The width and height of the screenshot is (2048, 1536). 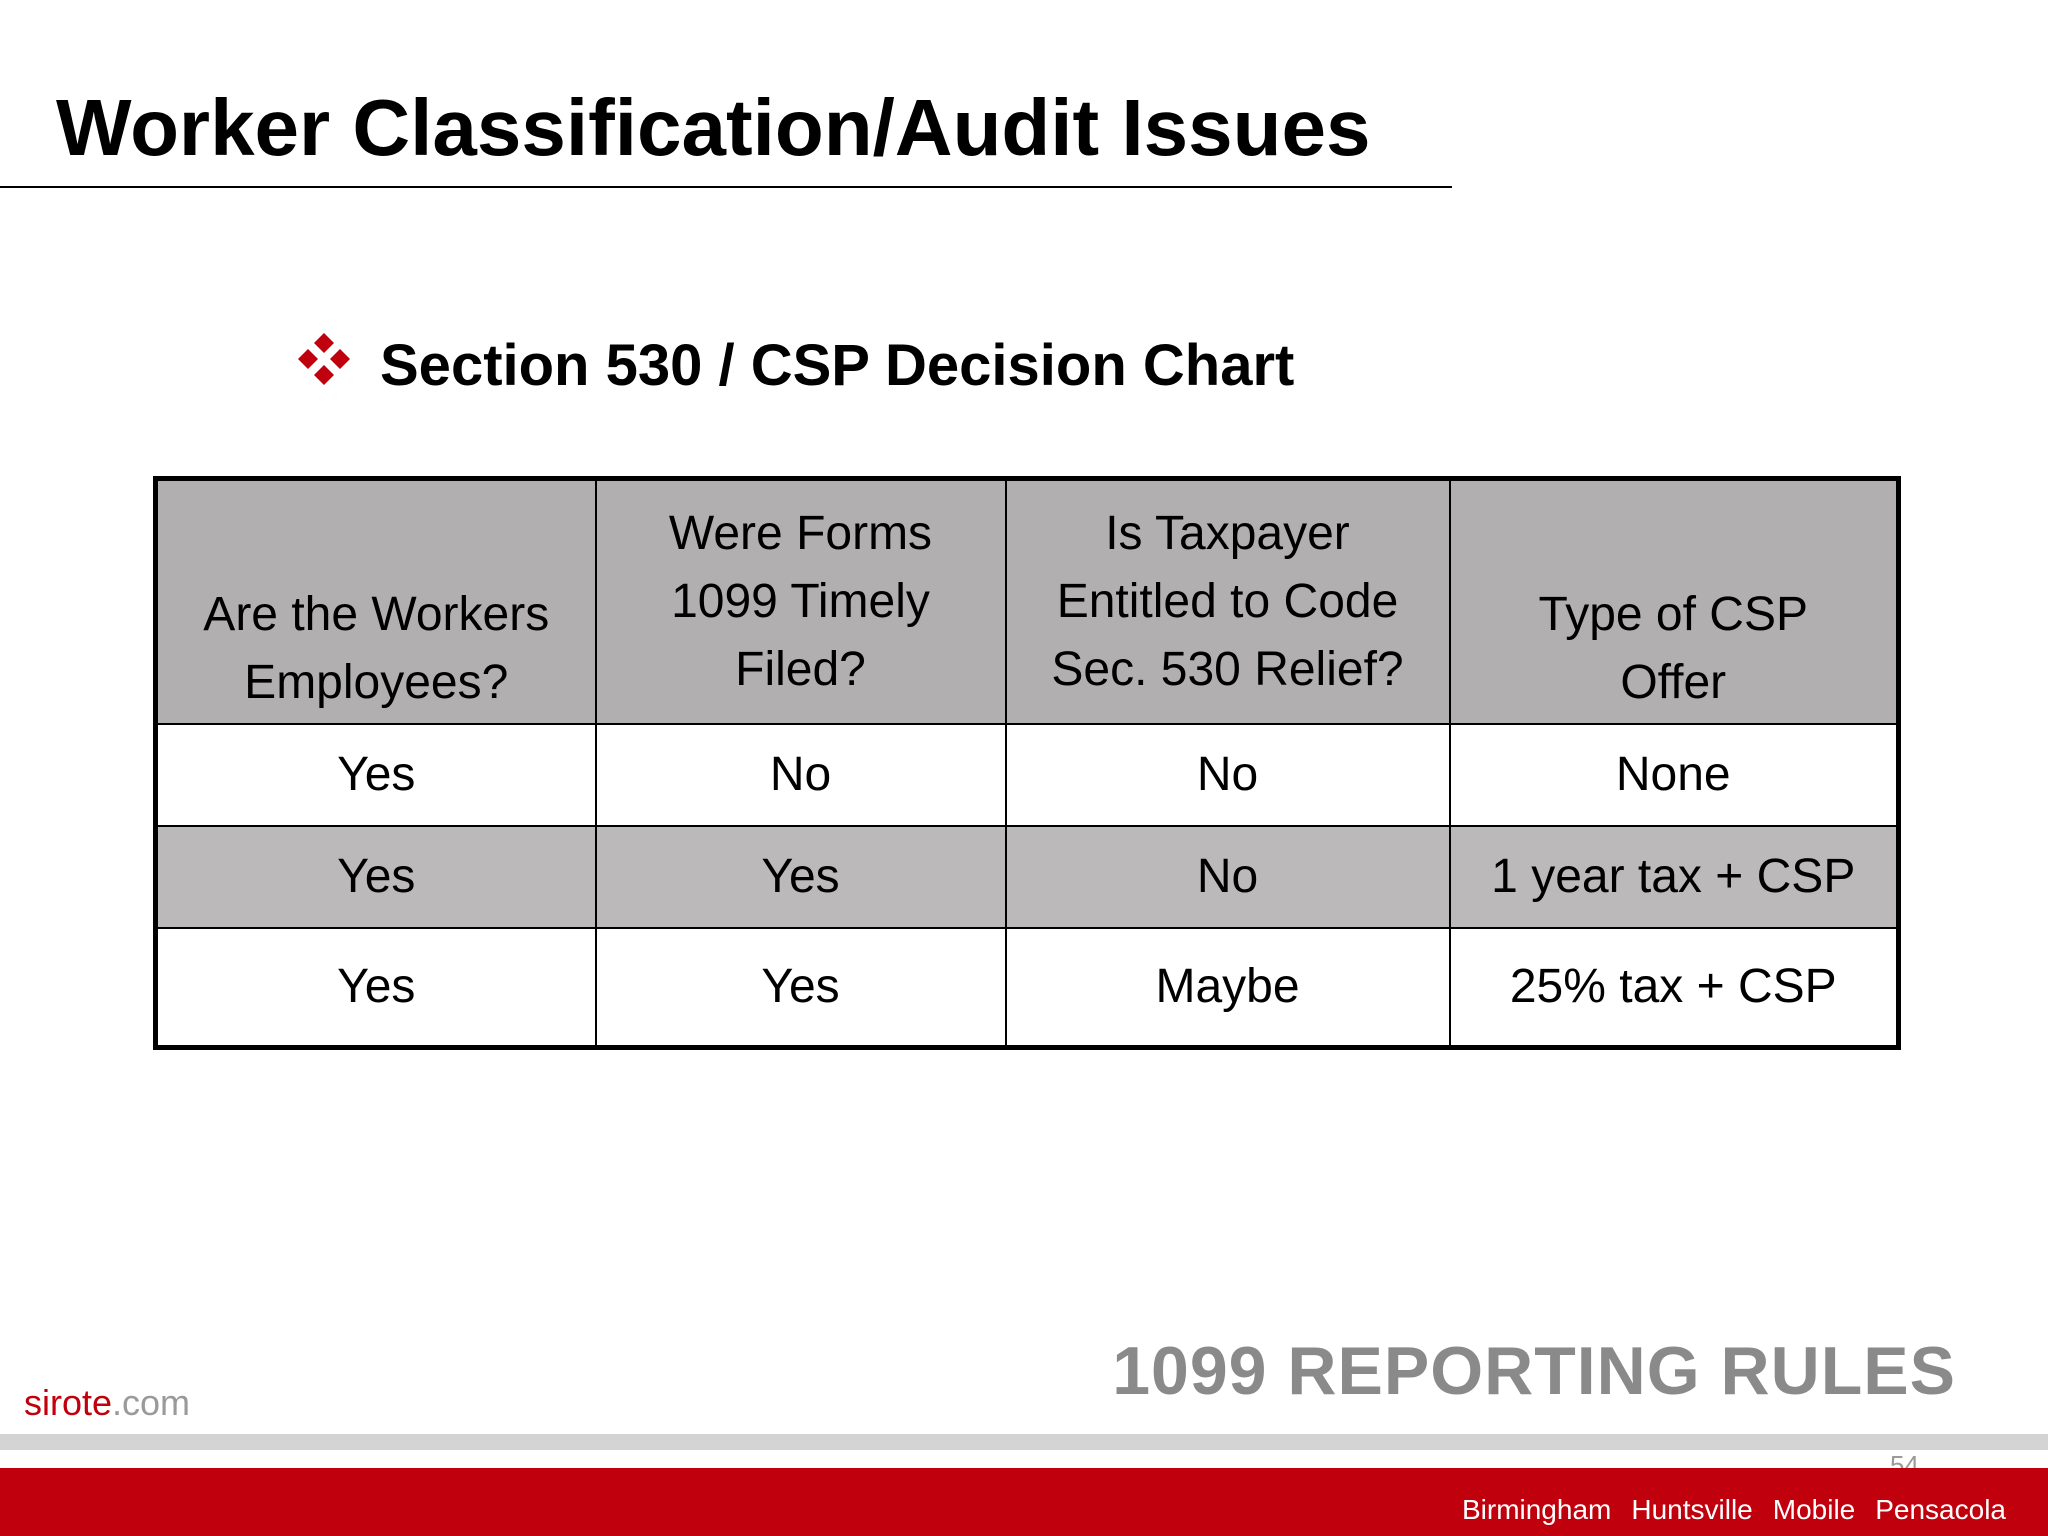 I want to click on header-workers-employees: Are the Workers Employees?, so click(x=375, y=601).